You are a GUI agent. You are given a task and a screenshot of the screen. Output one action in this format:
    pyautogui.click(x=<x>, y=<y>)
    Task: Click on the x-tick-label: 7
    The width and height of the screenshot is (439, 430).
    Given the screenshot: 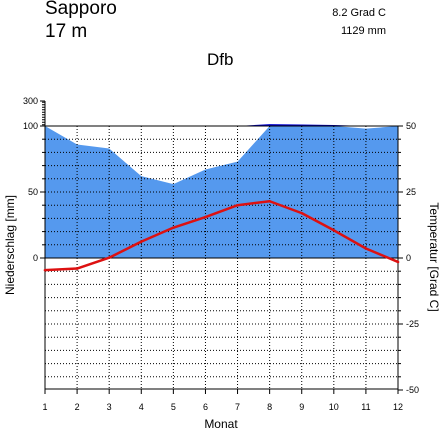 What is the action you would take?
    pyautogui.click(x=237, y=407)
    